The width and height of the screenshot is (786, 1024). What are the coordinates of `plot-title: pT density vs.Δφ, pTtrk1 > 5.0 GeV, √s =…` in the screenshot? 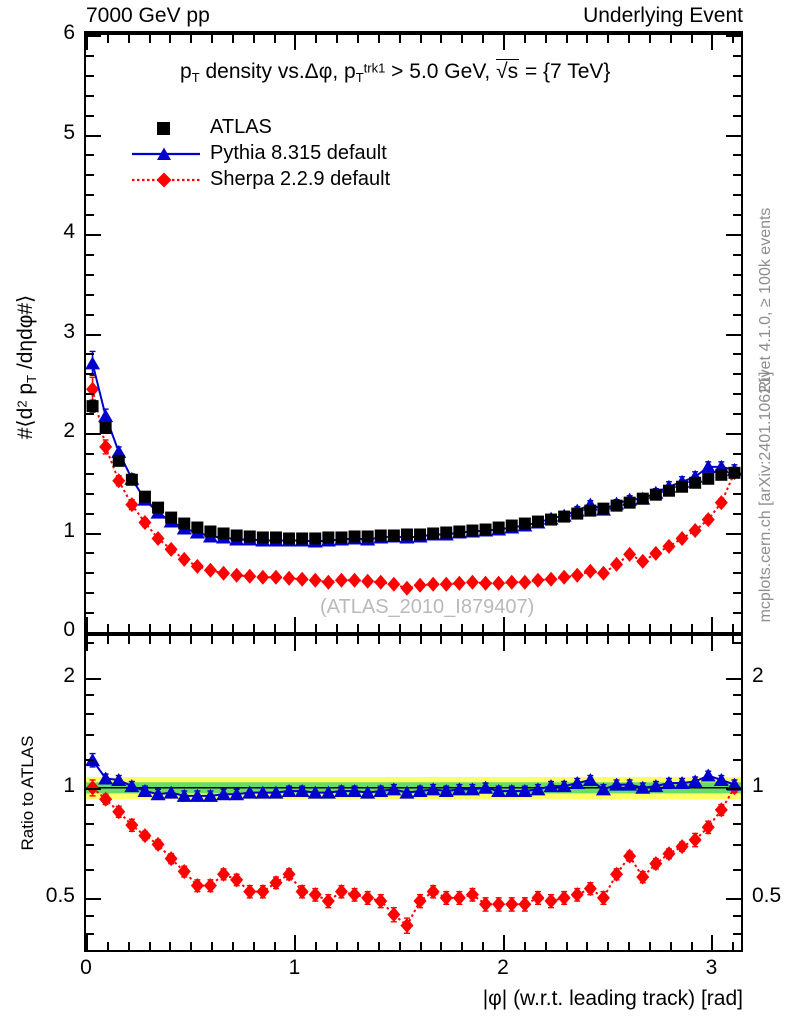 It's located at (395, 72).